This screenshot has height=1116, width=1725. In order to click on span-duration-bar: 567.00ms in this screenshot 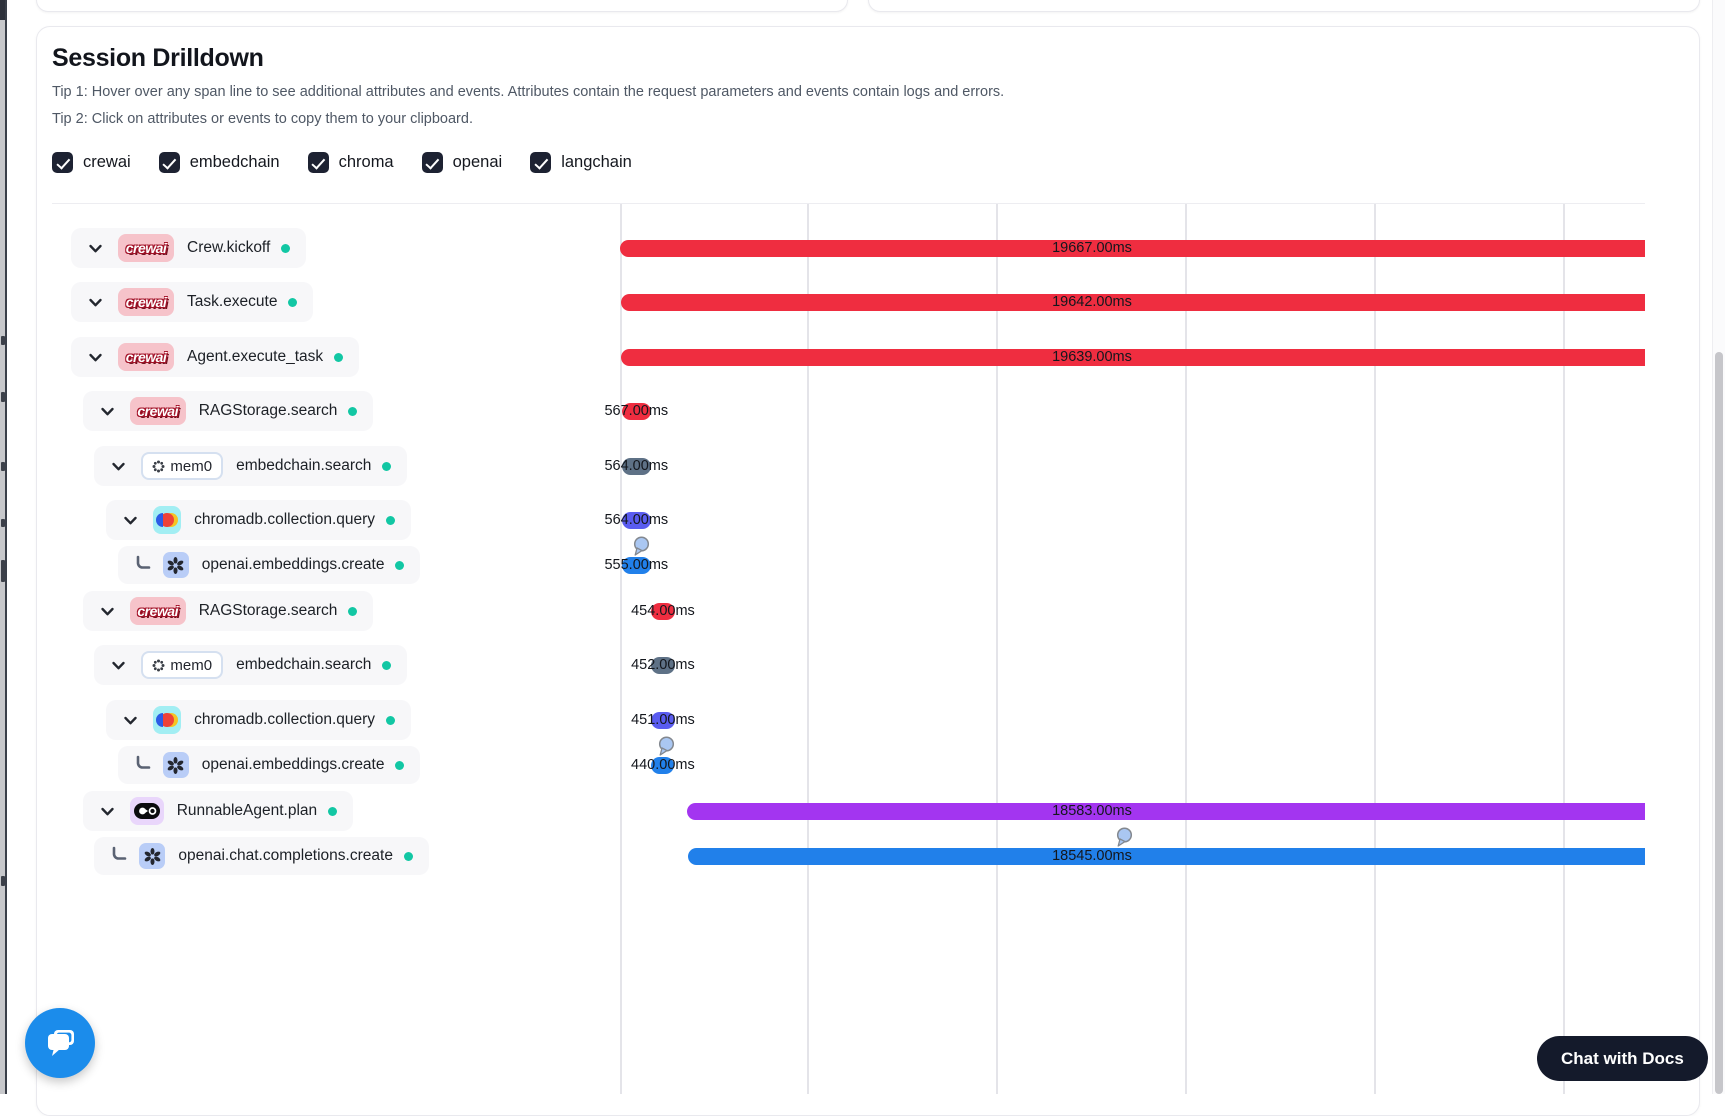, I will do `click(636, 411)`.